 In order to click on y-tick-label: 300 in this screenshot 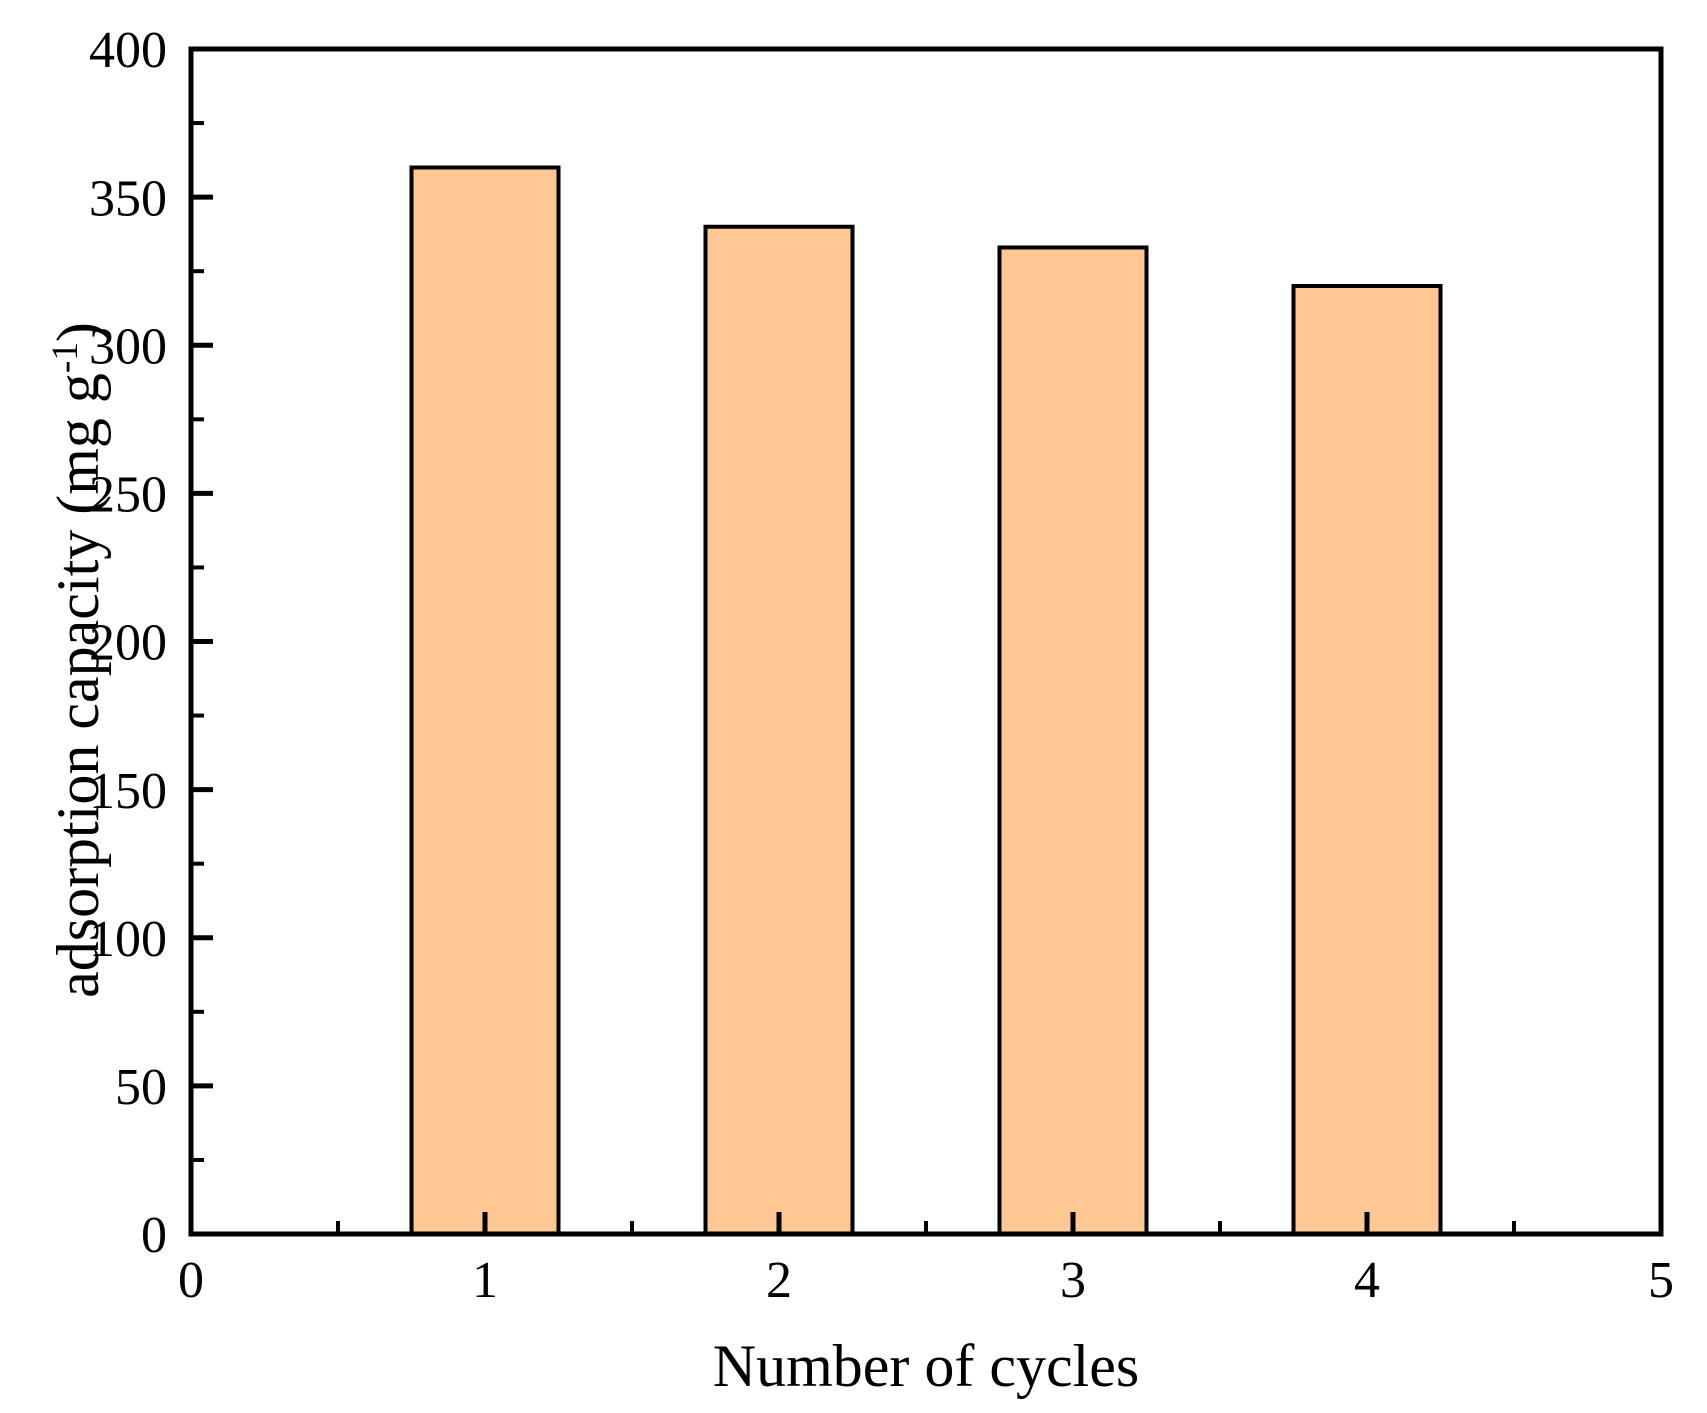, I will do `click(128, 346)`.